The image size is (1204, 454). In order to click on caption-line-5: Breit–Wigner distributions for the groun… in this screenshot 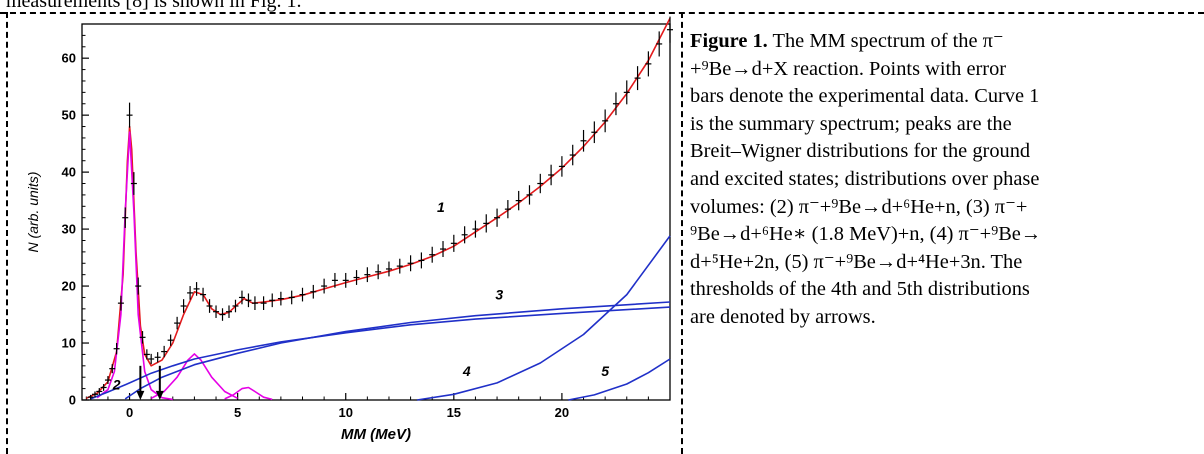, I will do `click(860, 151)`.